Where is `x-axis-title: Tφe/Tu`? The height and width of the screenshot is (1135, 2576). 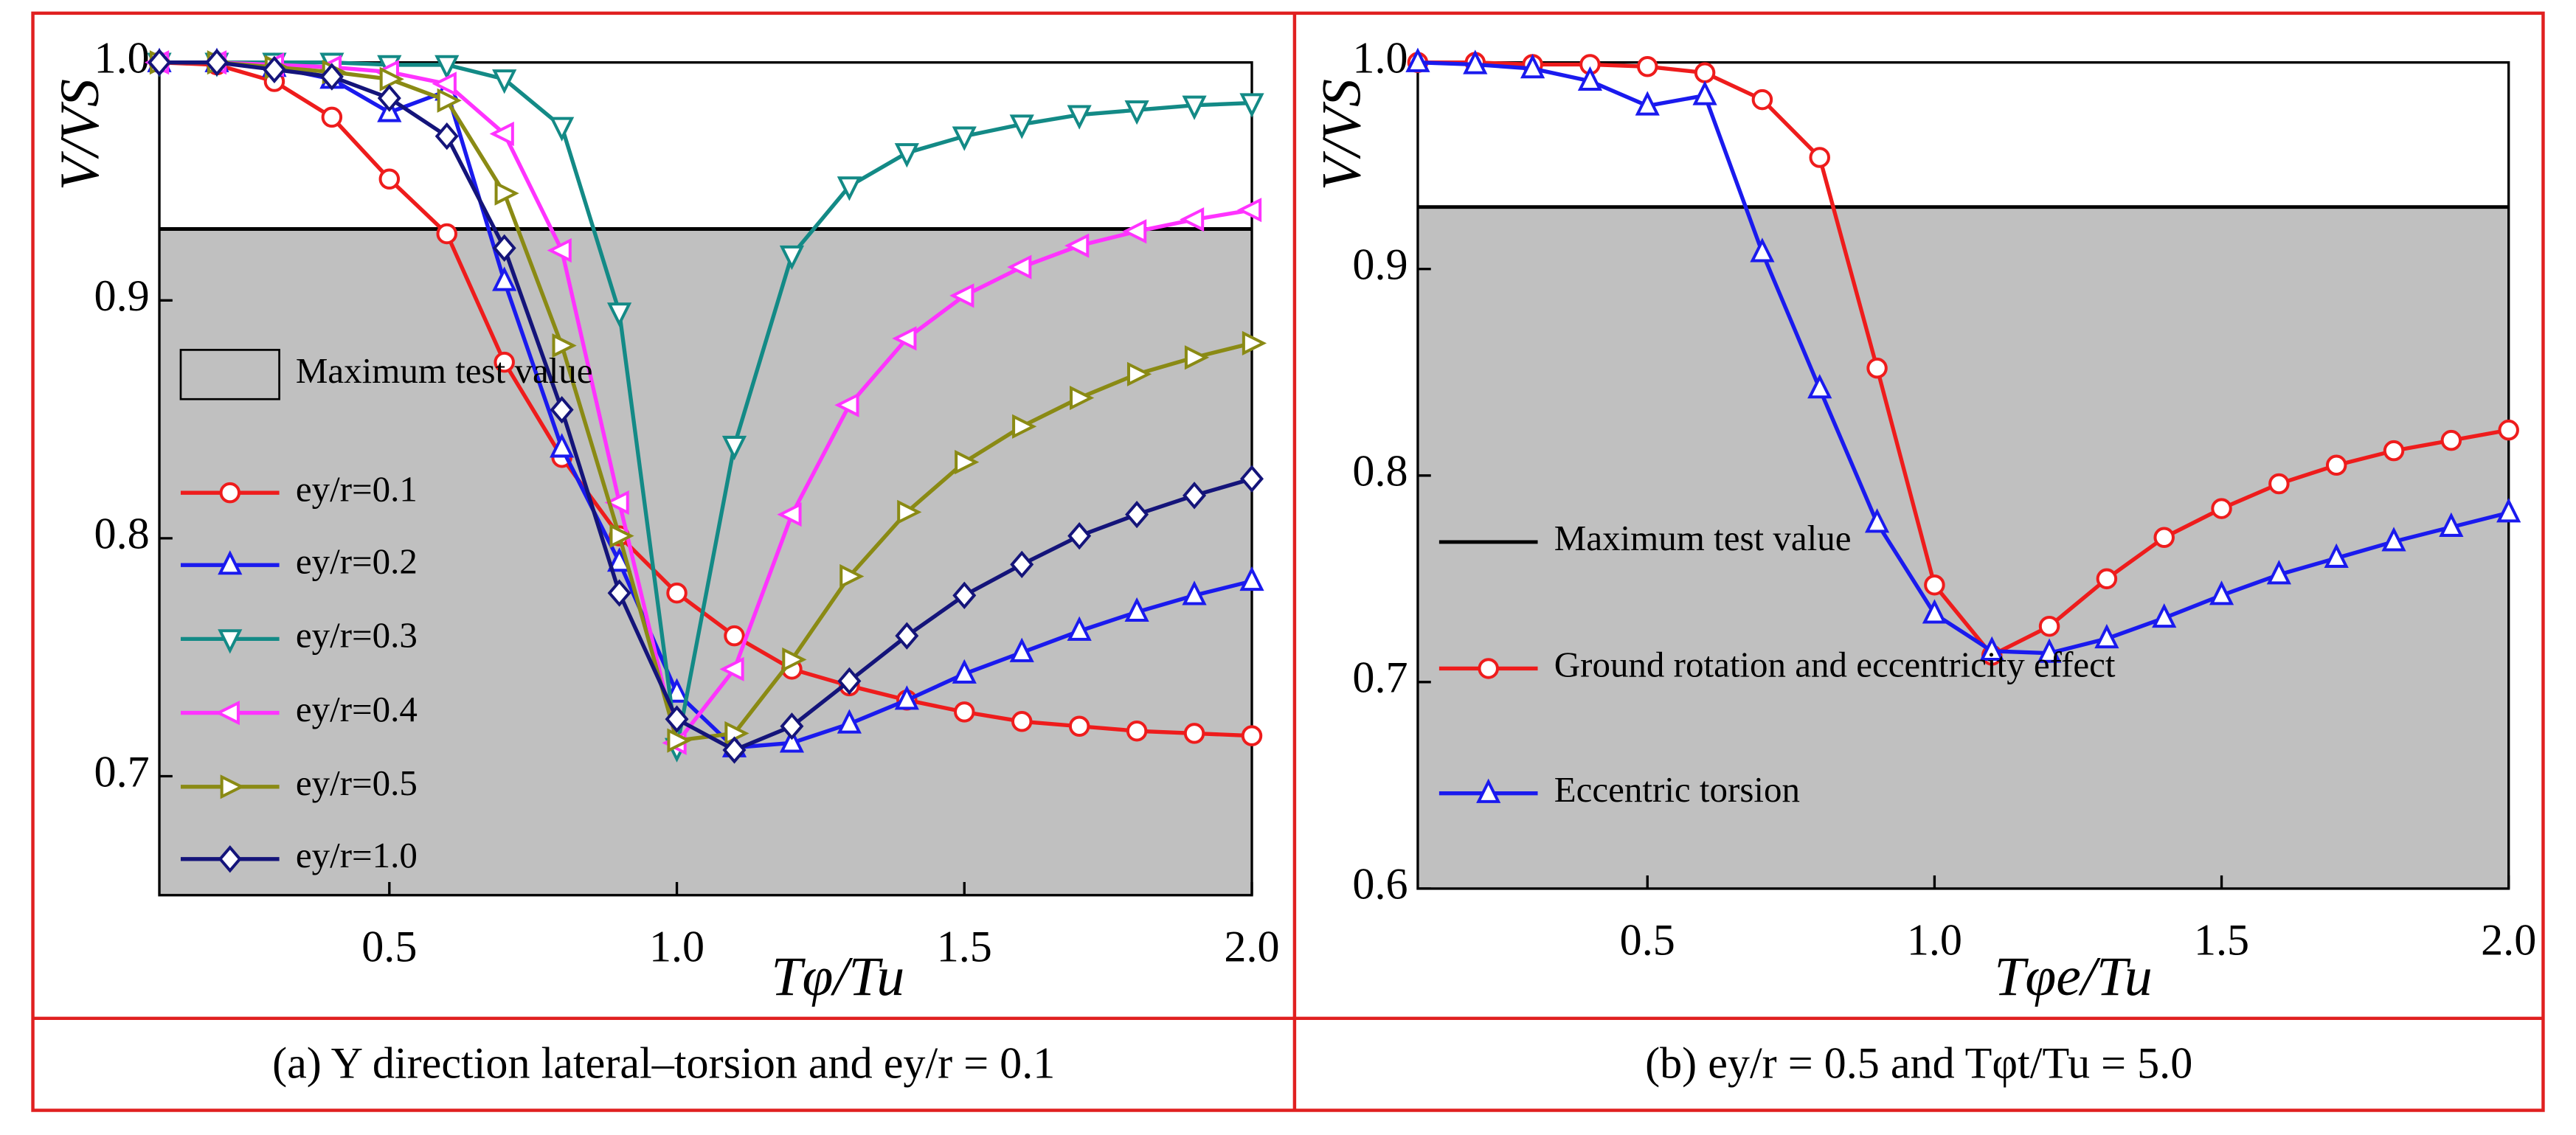 x-axis-title: Tφe/Tu is located at coordinates (2073, 977).